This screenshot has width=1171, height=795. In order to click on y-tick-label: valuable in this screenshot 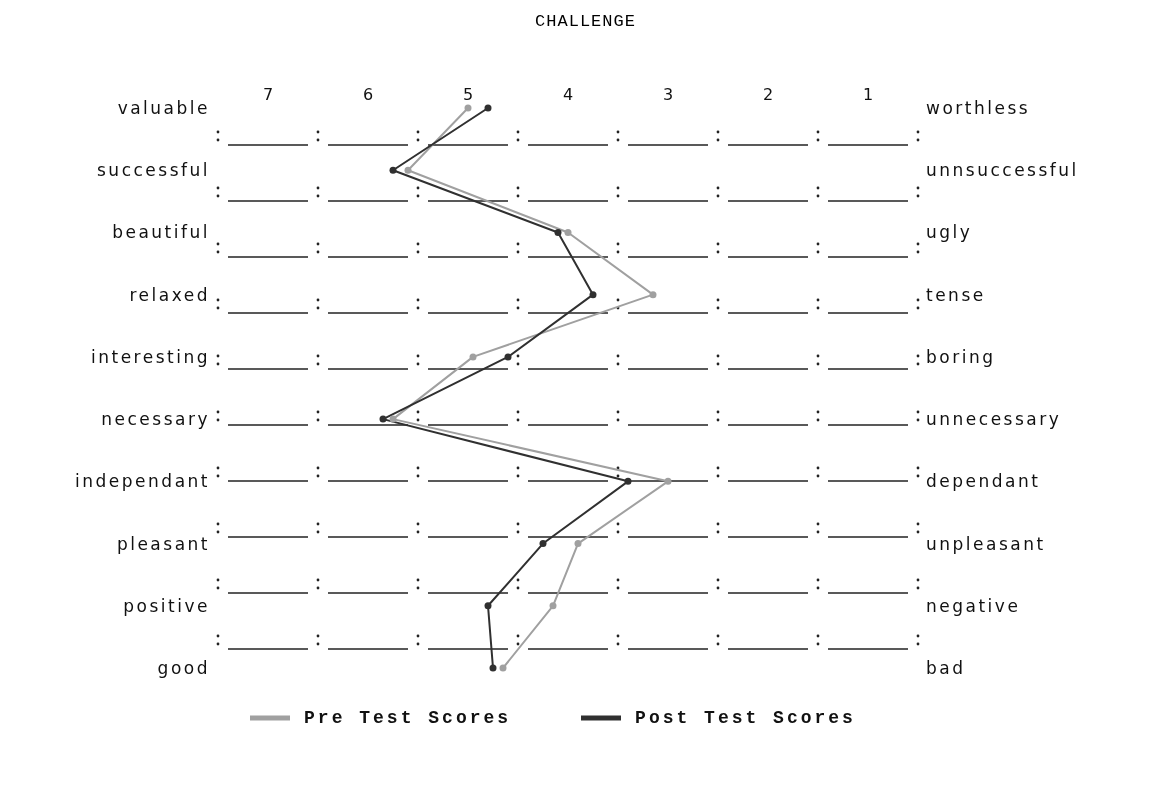, I will do `click(163, 108)`.